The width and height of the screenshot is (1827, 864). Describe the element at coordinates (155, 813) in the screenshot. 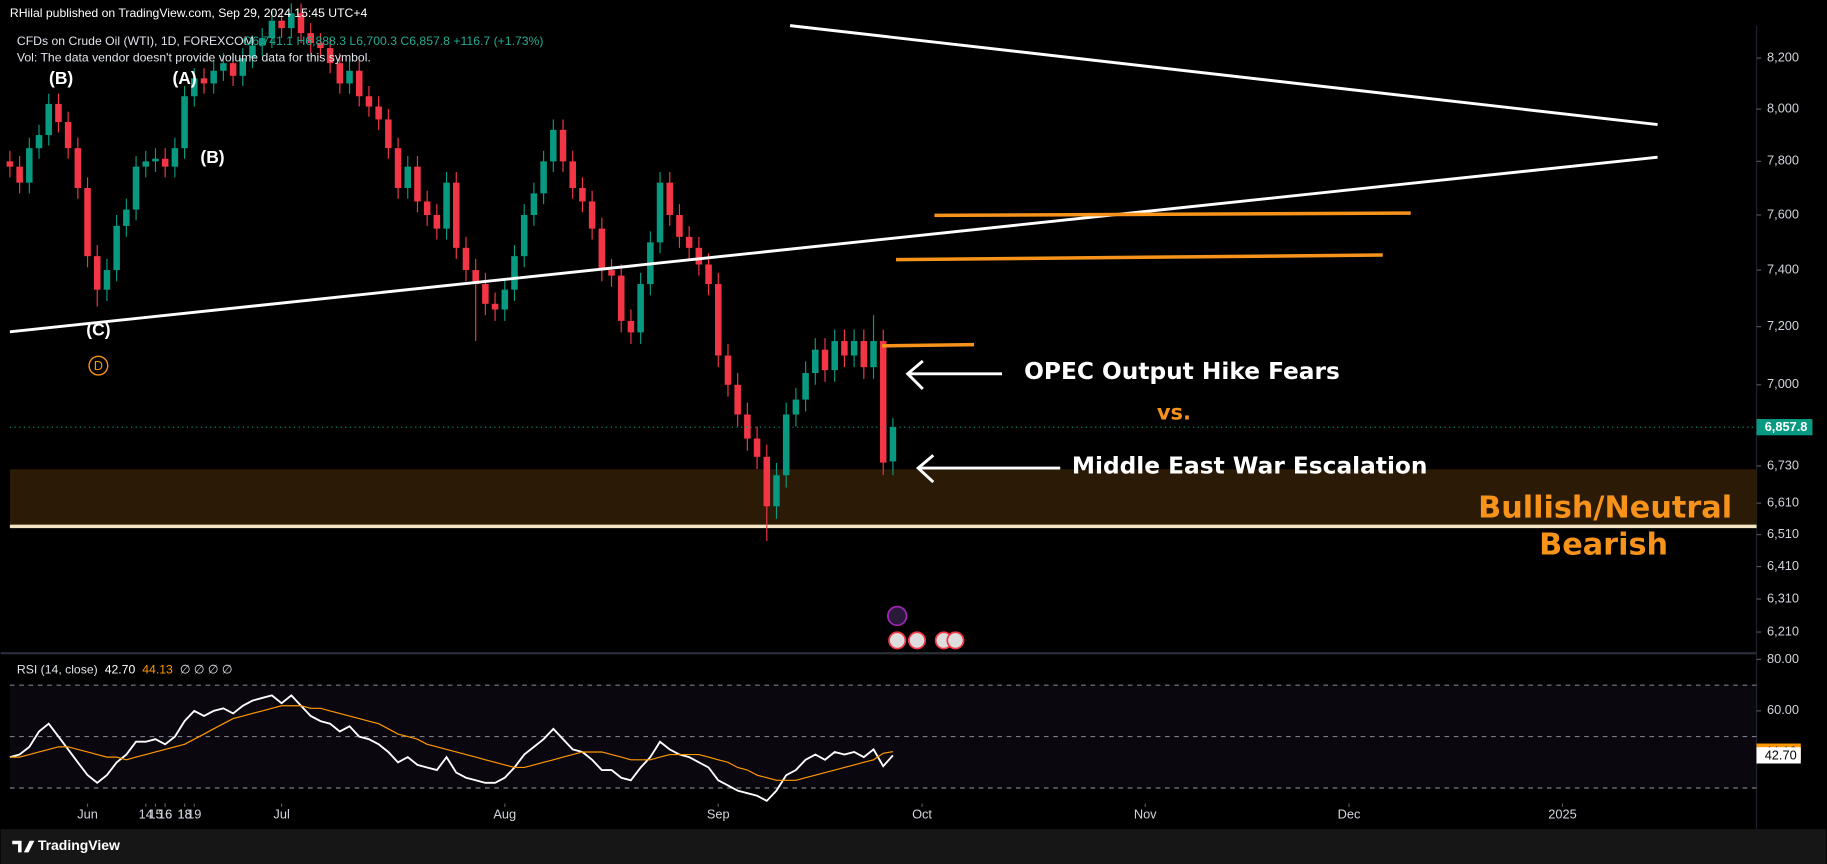

I see `x-tick-label: 15` at that location.